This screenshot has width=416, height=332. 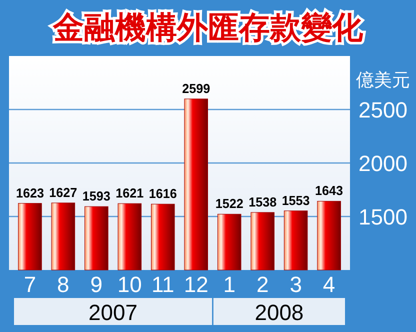 What do you see at coordinates (196, 284) in the screenshot?
I see `x-tick-label: 12` at bounding box center [196, 284].